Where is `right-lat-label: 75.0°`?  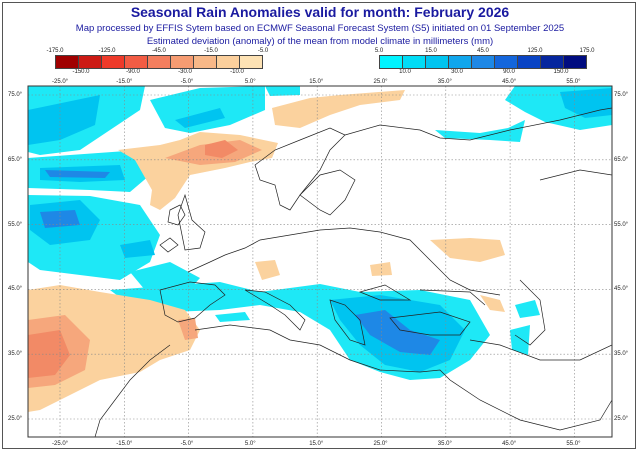 right-lat-label: 75.0° is located at coordinates (621, 95).